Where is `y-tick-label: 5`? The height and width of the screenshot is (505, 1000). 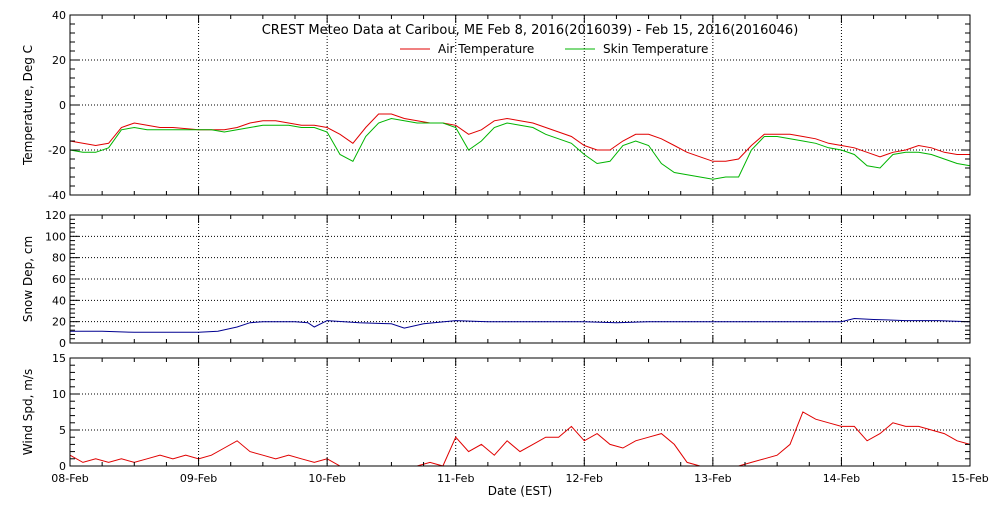
y-tick-label: 5 is located at coordinates (62, 430).